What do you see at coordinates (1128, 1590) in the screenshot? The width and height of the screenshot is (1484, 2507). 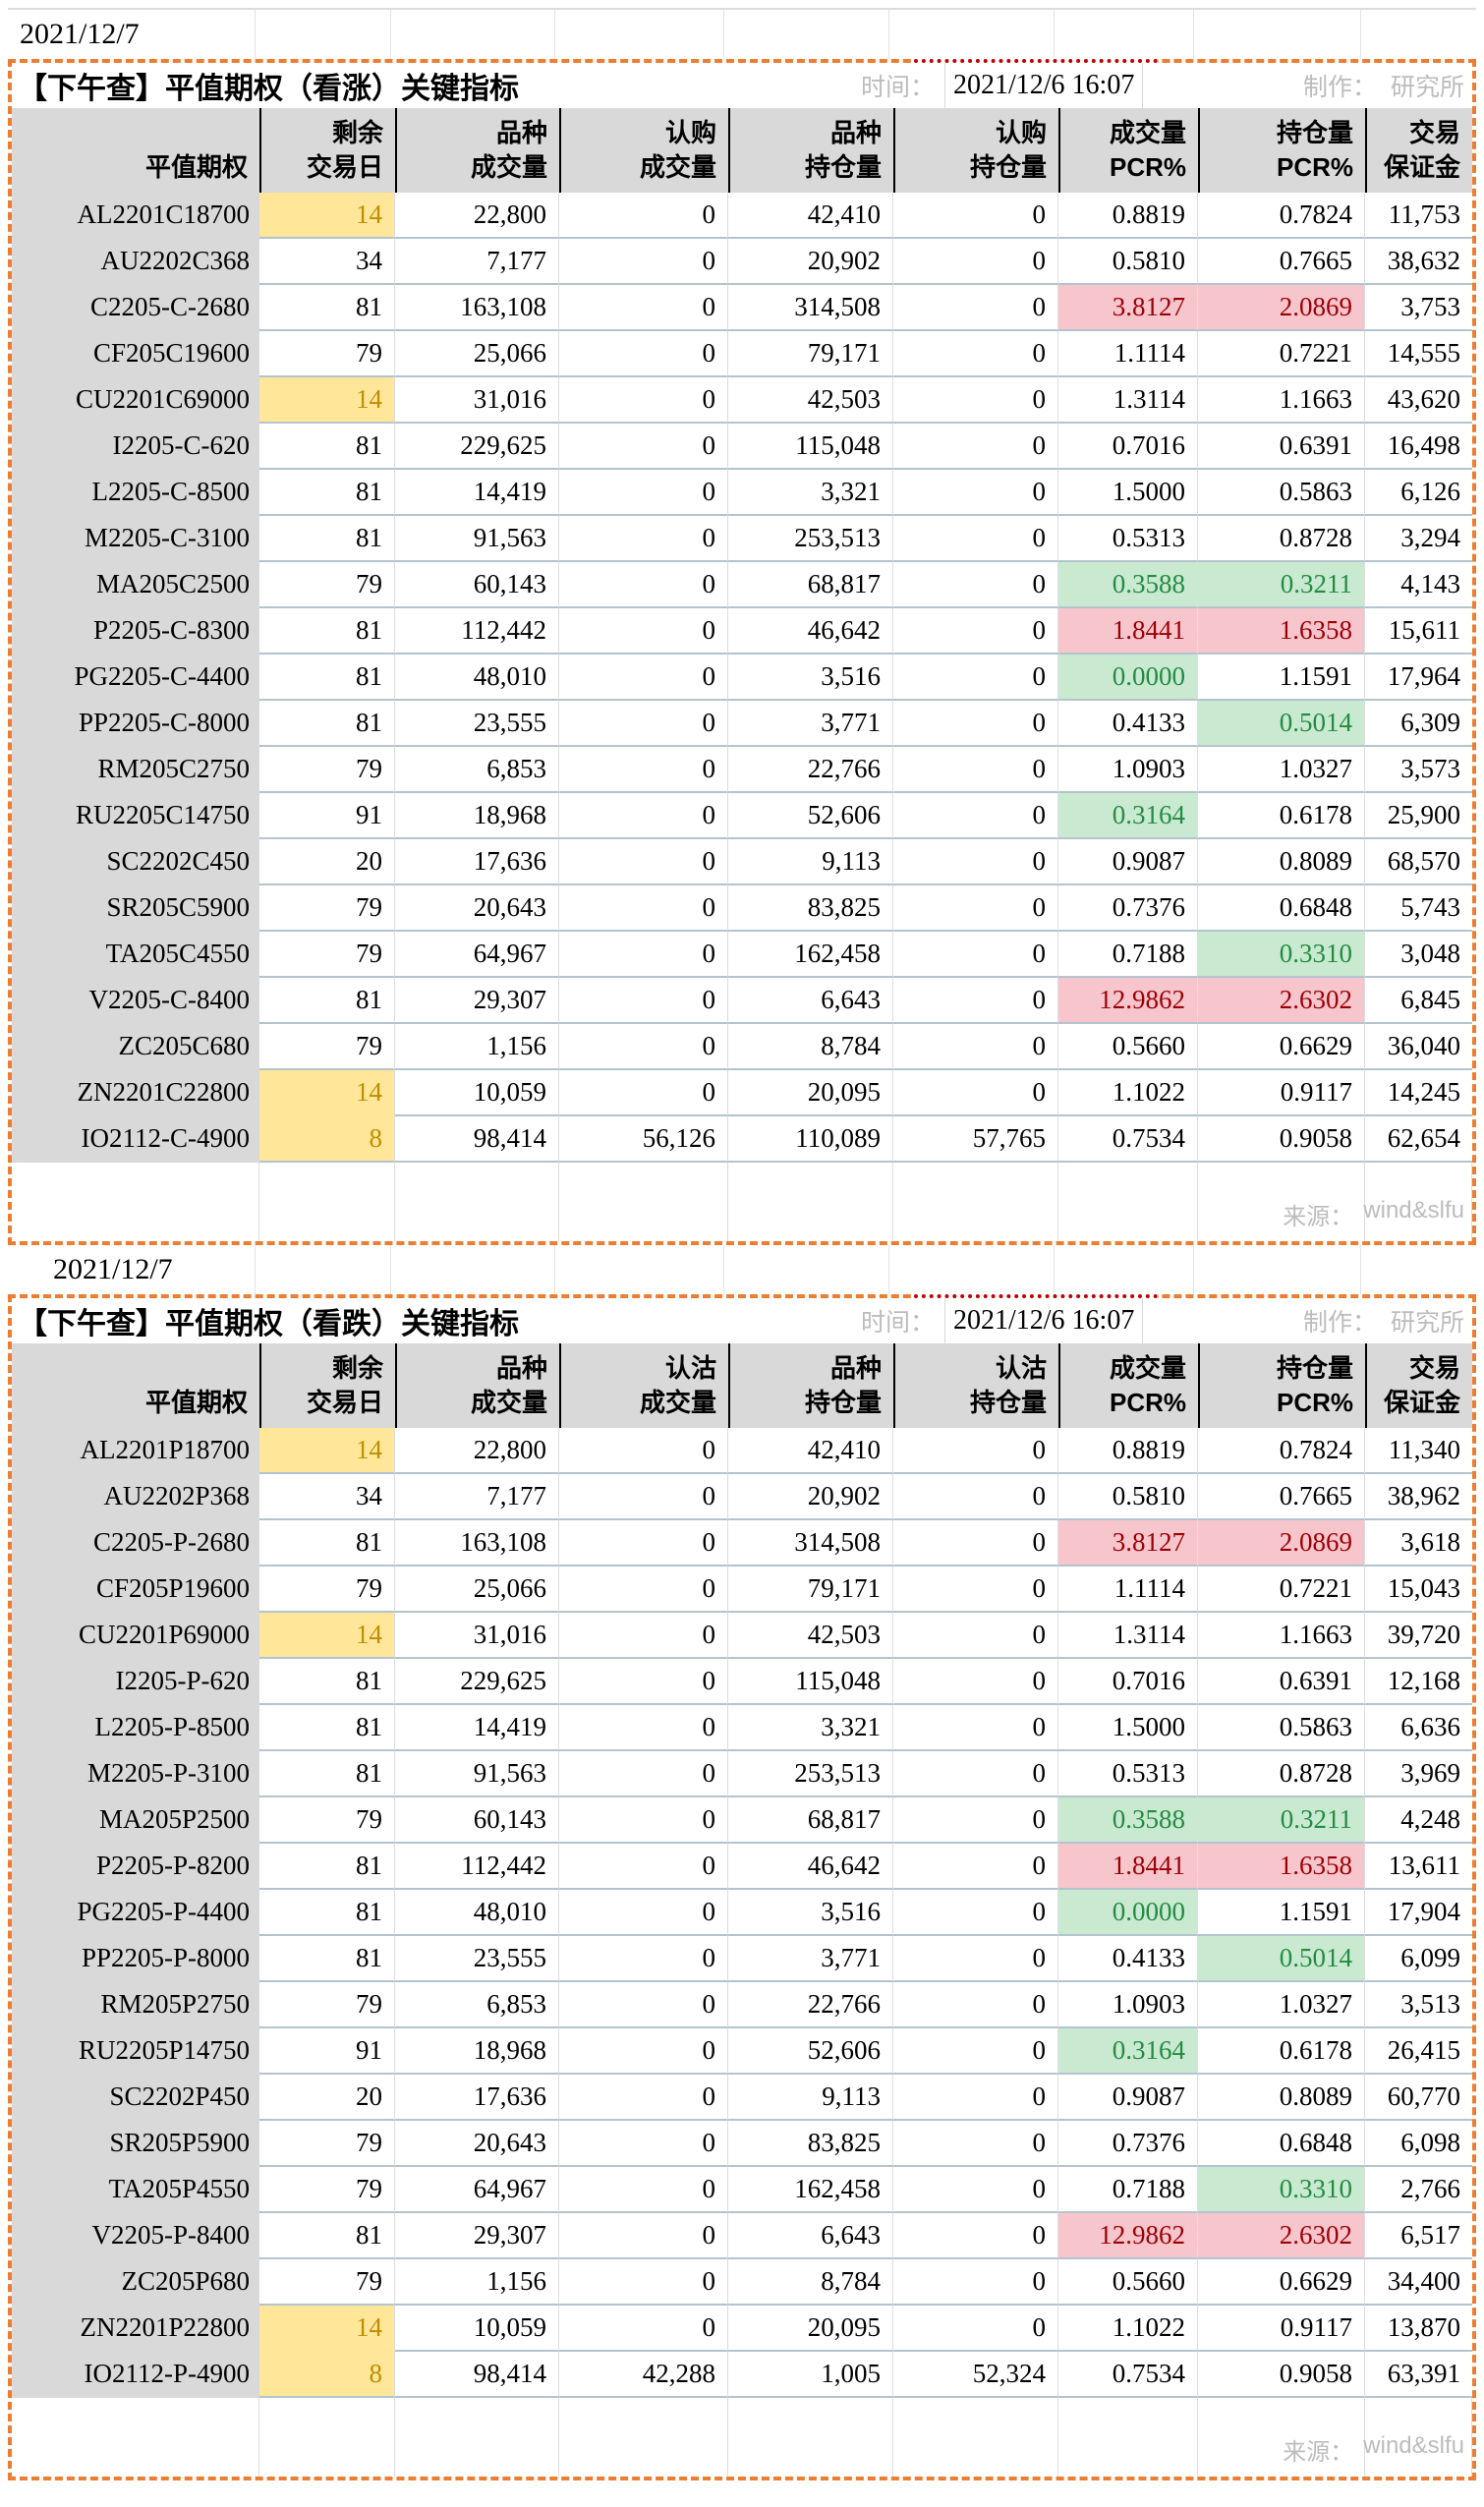 I see `cell-volume-pcr: 1.1114` at bounding box center [1128, 1590].